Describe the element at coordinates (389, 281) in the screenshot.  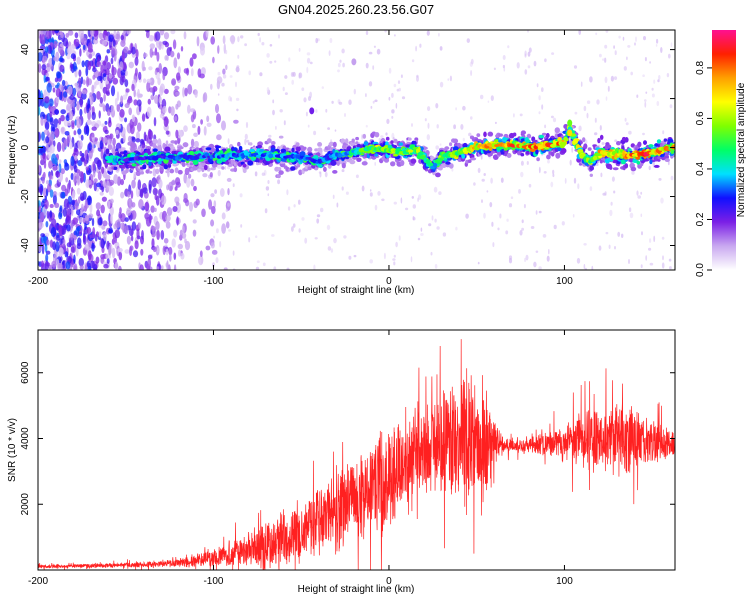
I see `x-tick-label: 0` at that location.